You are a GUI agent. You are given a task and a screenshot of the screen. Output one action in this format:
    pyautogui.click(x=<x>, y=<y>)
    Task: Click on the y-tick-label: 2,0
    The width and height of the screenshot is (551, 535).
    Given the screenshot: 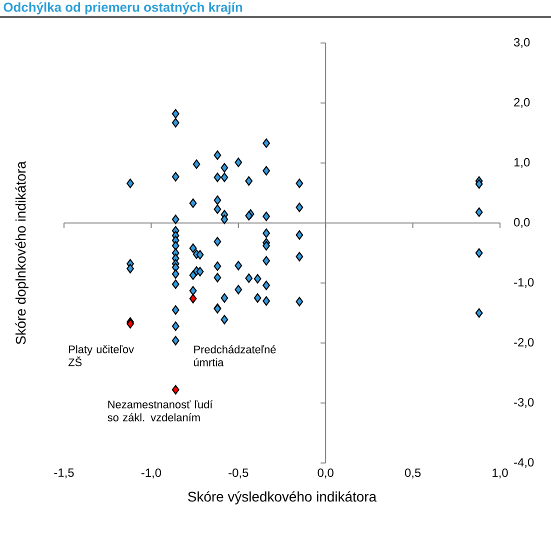 What is the action you would take?
    pyautogui.click(x=522, y=103)
    